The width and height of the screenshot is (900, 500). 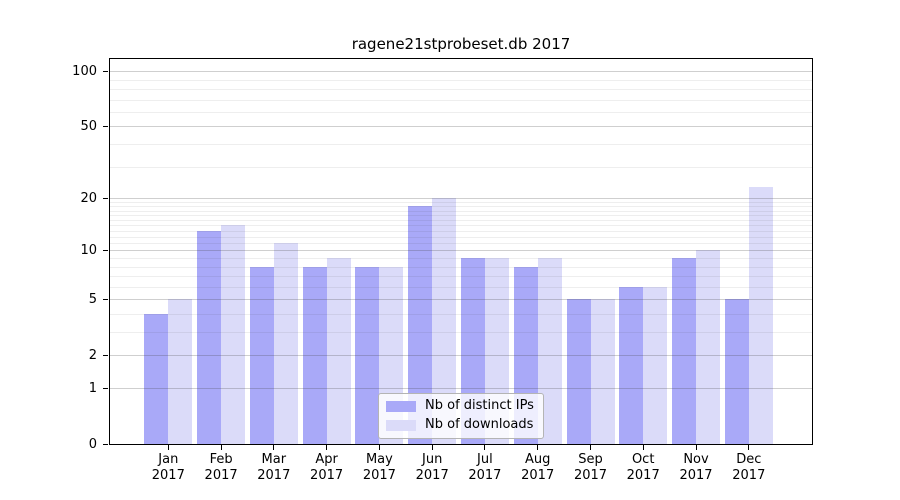 I want to click on bar-may-distinct-ips, so click(x=367, y=355).